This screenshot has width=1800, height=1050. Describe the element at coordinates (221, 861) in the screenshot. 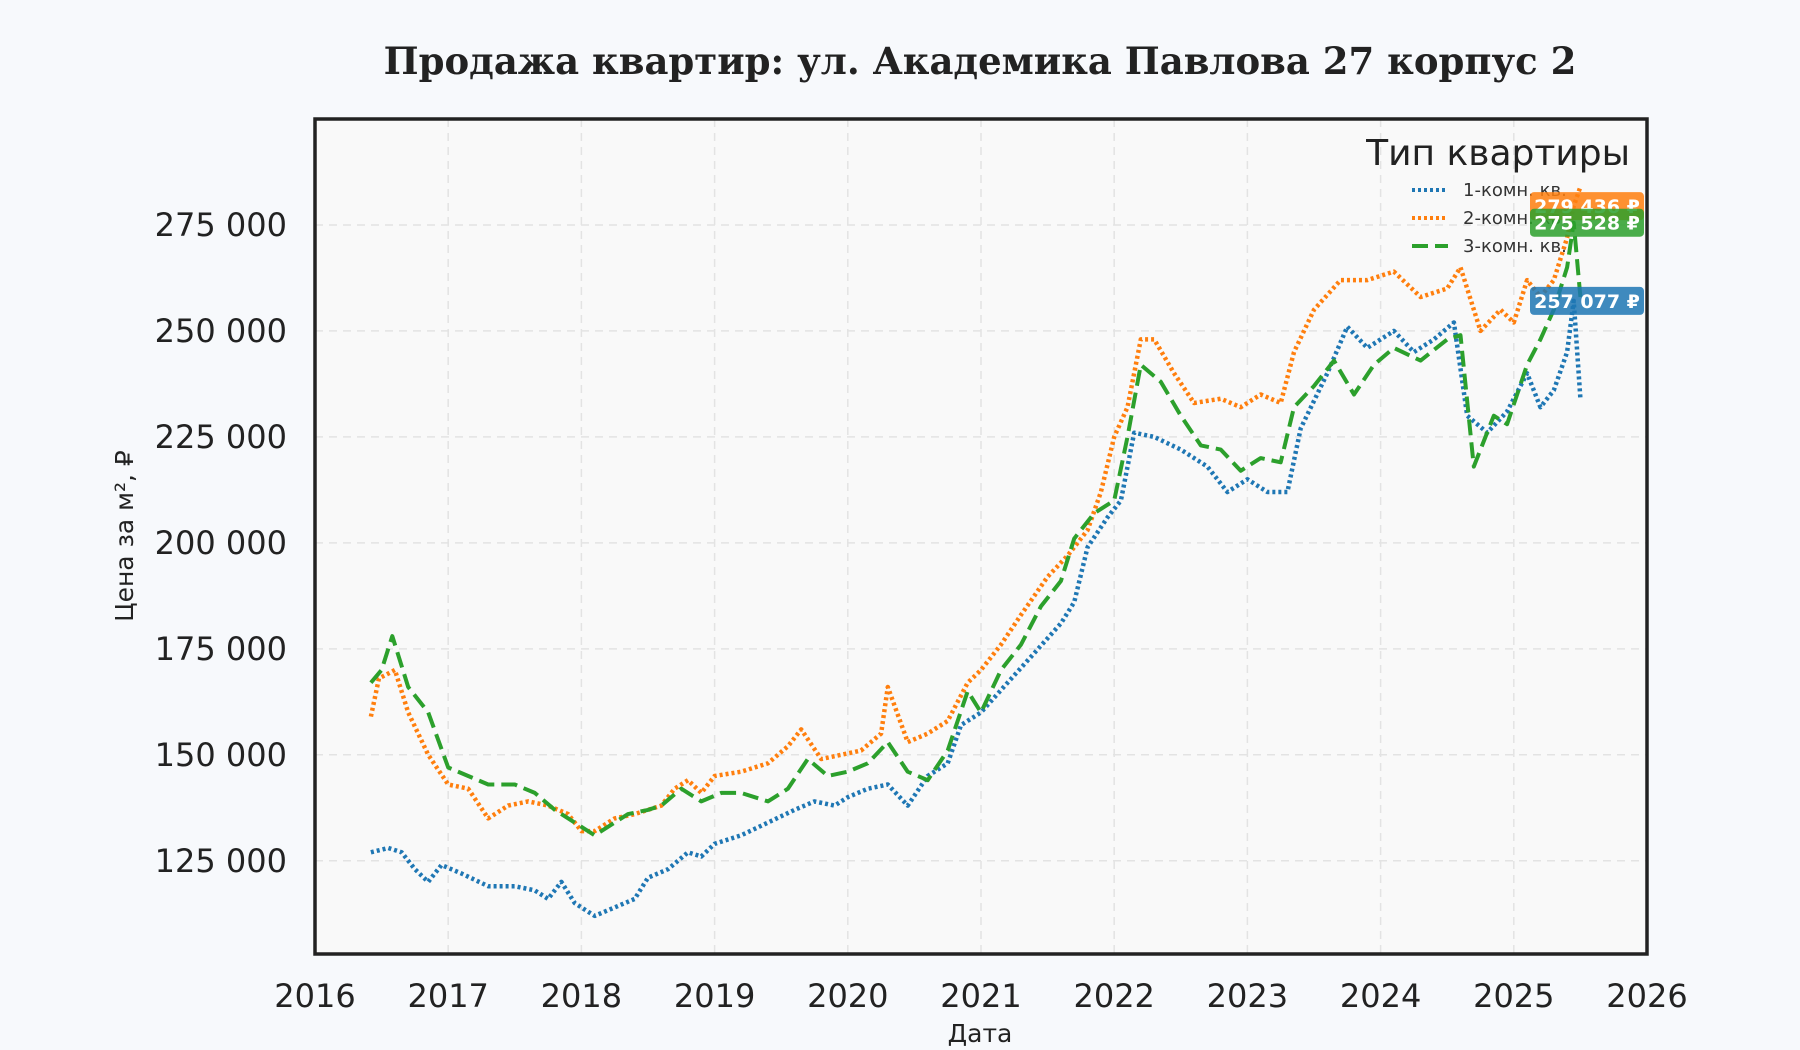

I see `y-tick-label: 125 000` at that location.